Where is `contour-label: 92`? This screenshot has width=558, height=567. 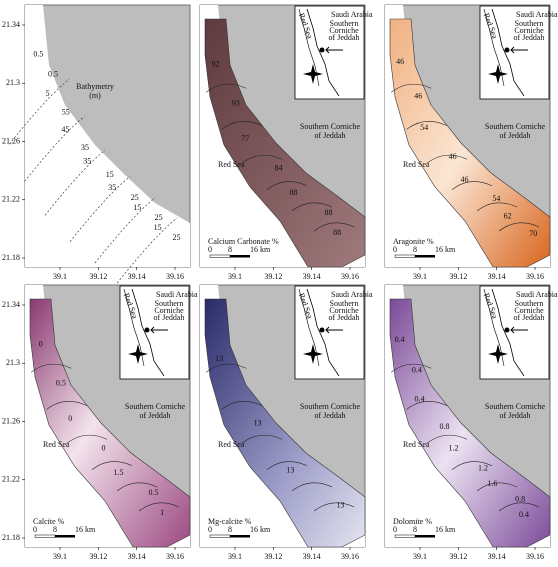 contour-label: 92 is located at coordinates (216, 63).